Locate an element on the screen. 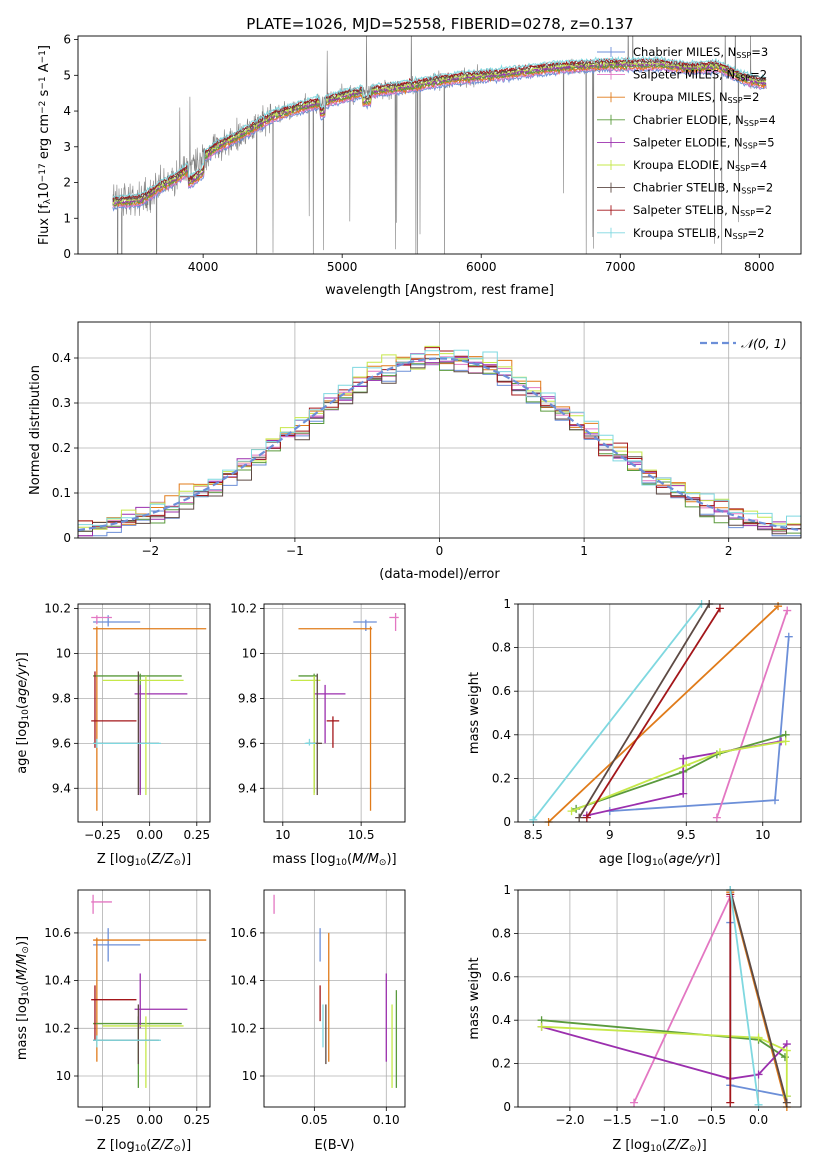 The height and width of the screenshot is (1170, 819). x-tick-label: 10 is located at coordinates (762, 835).